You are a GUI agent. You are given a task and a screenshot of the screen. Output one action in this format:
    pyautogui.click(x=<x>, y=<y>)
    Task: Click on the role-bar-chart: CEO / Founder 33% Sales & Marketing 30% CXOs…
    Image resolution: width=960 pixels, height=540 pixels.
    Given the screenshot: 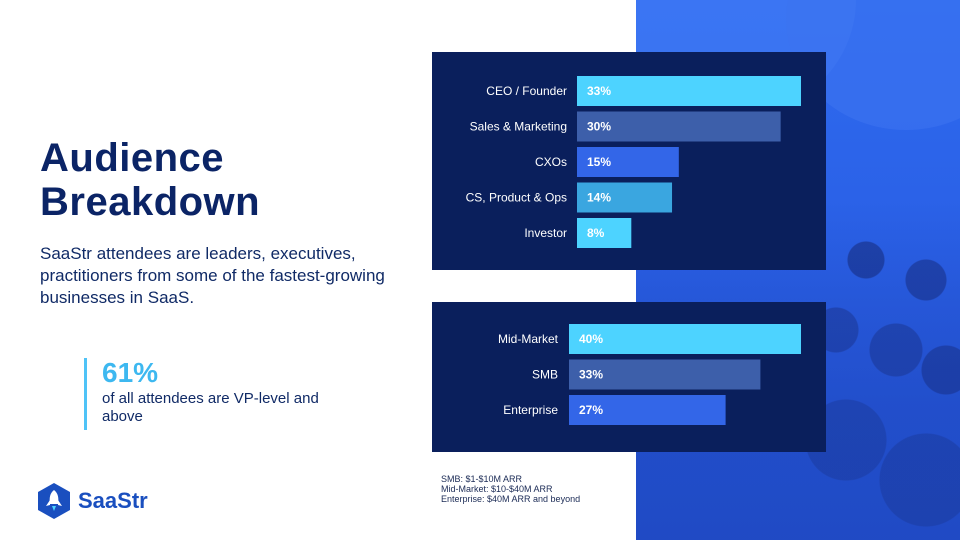 What is the action you would take?
    pyautogui.click(x=633, y=162)
    